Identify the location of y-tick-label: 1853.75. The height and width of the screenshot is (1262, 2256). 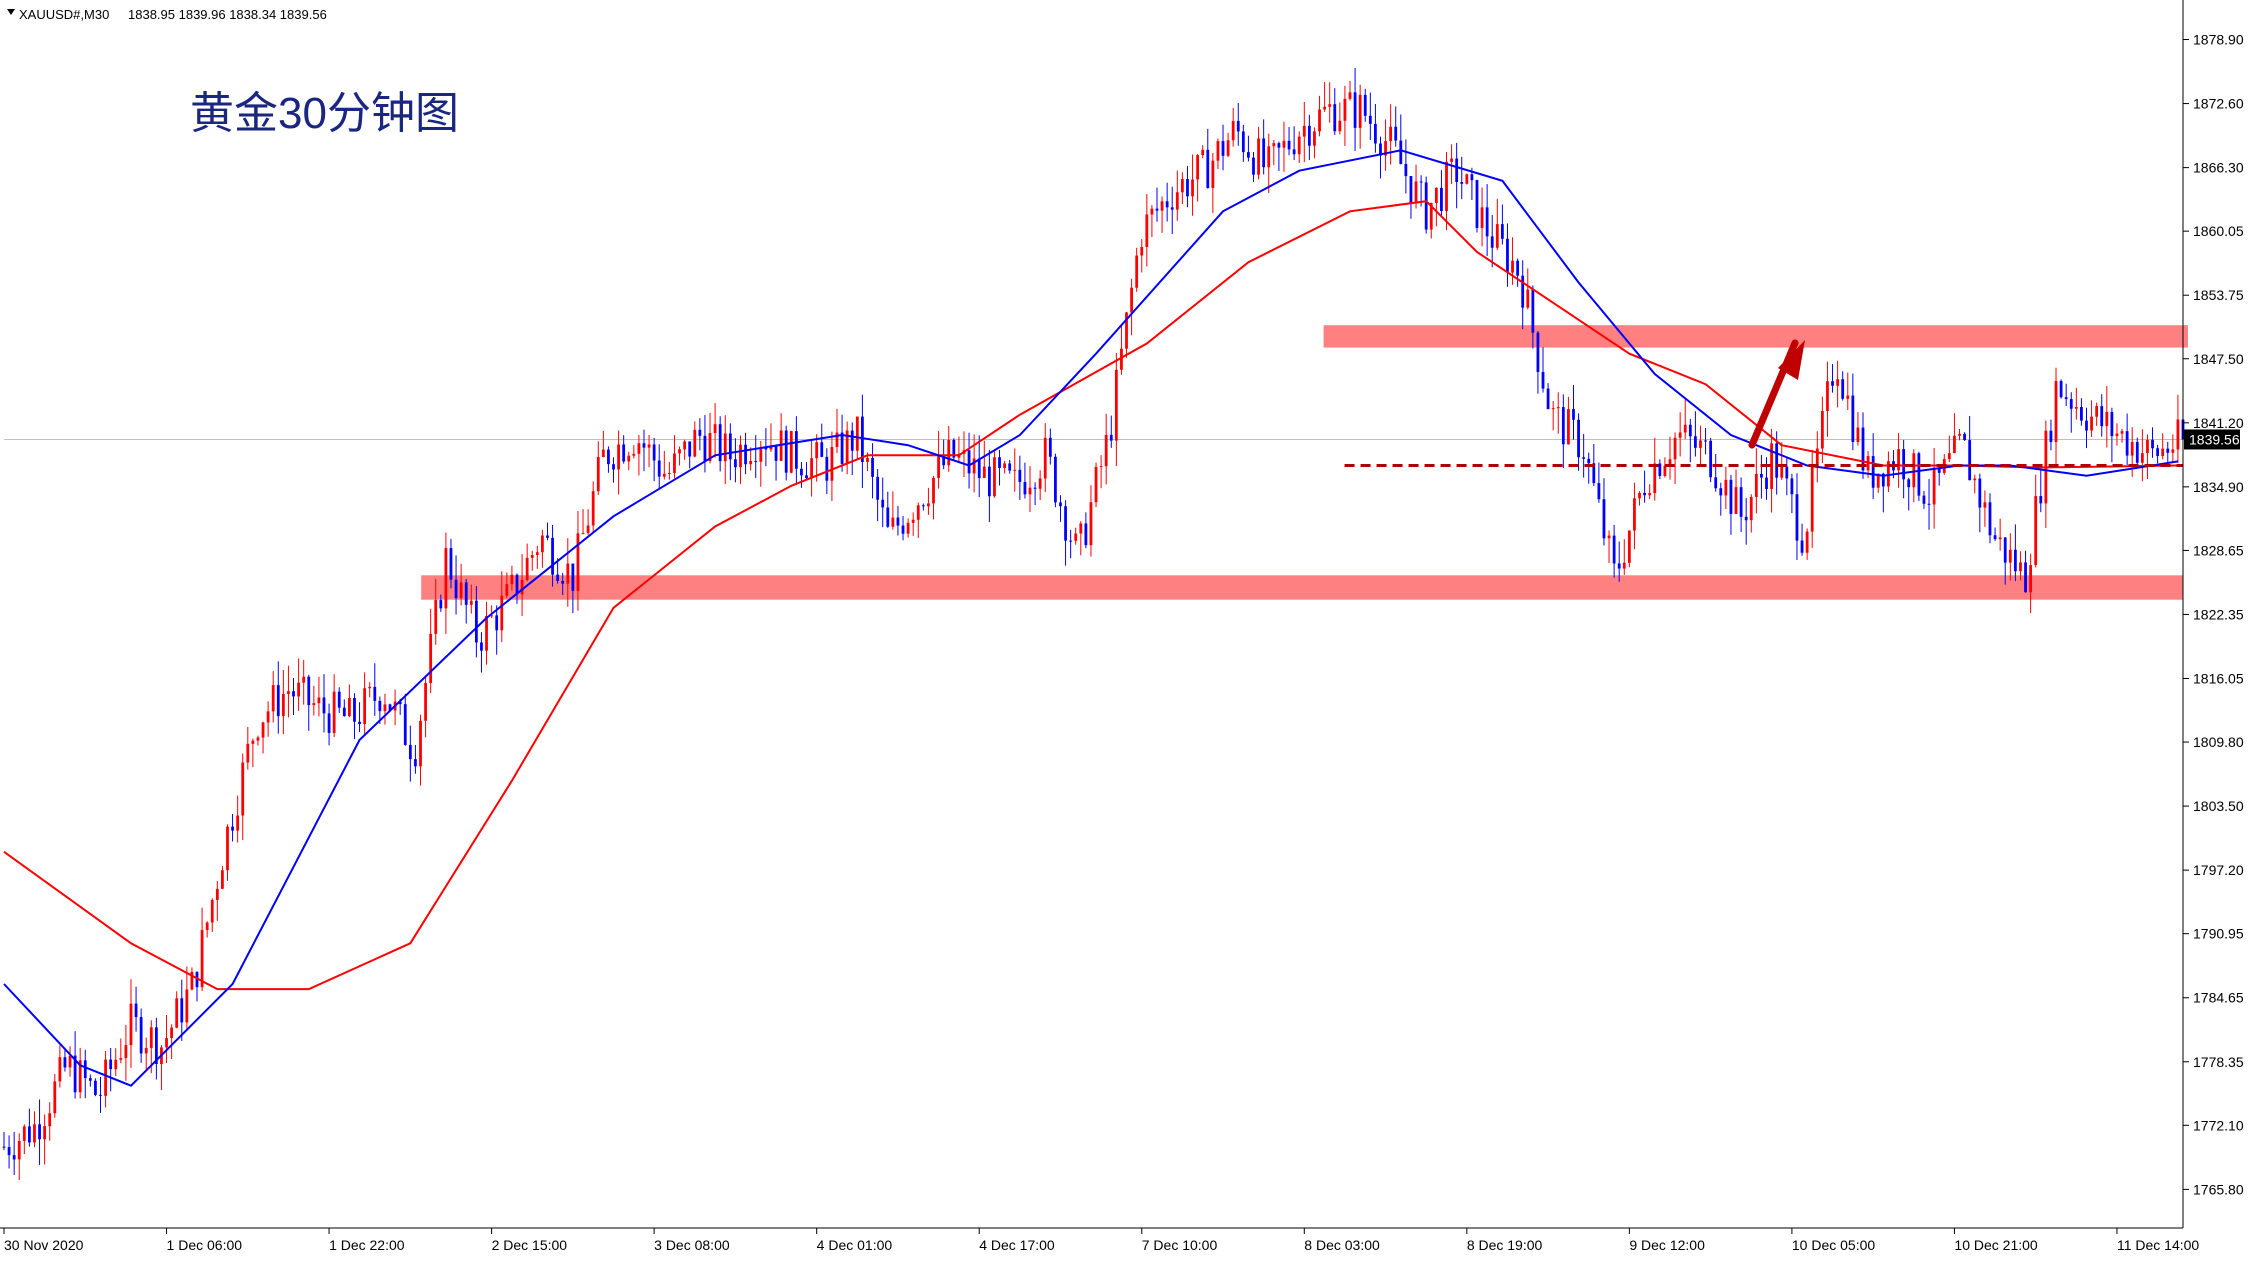
(2218, 295).